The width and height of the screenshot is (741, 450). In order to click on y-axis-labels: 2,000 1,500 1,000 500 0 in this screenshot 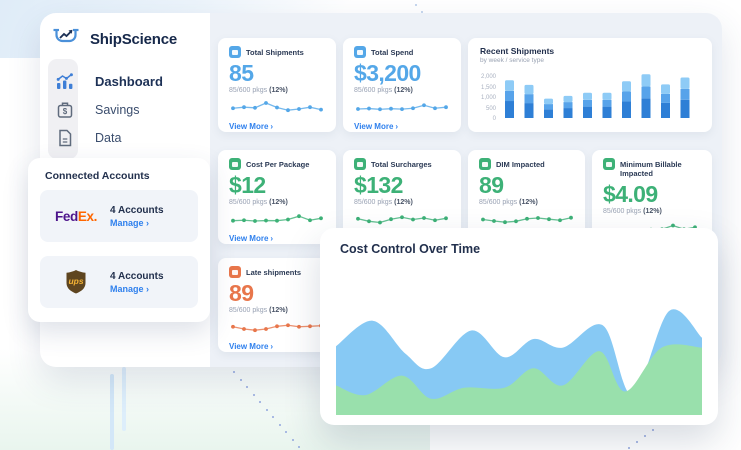, I will do `click(488, 98)`.